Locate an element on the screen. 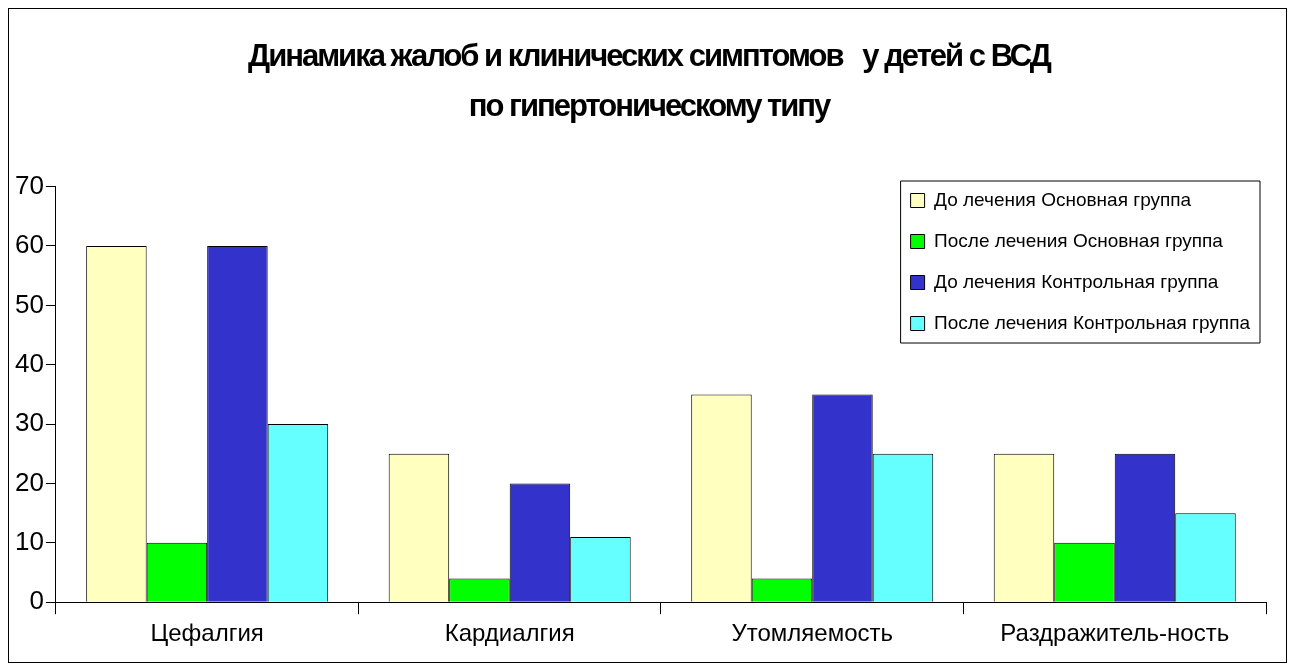 The height and width of the screenshot is (671, 1295). x-tick-label: Раздражитель-ность is located at coordinates (1115, 633).